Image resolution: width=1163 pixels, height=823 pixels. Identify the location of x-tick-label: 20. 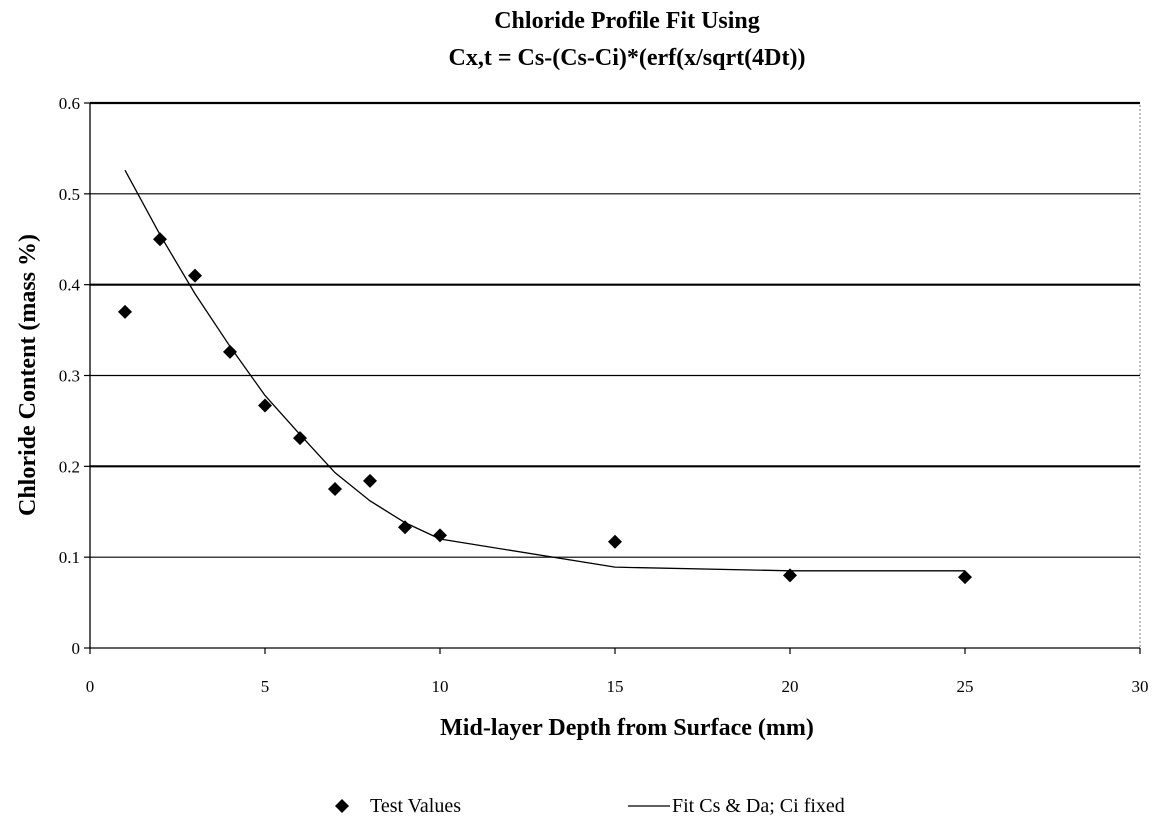
(790, 686).